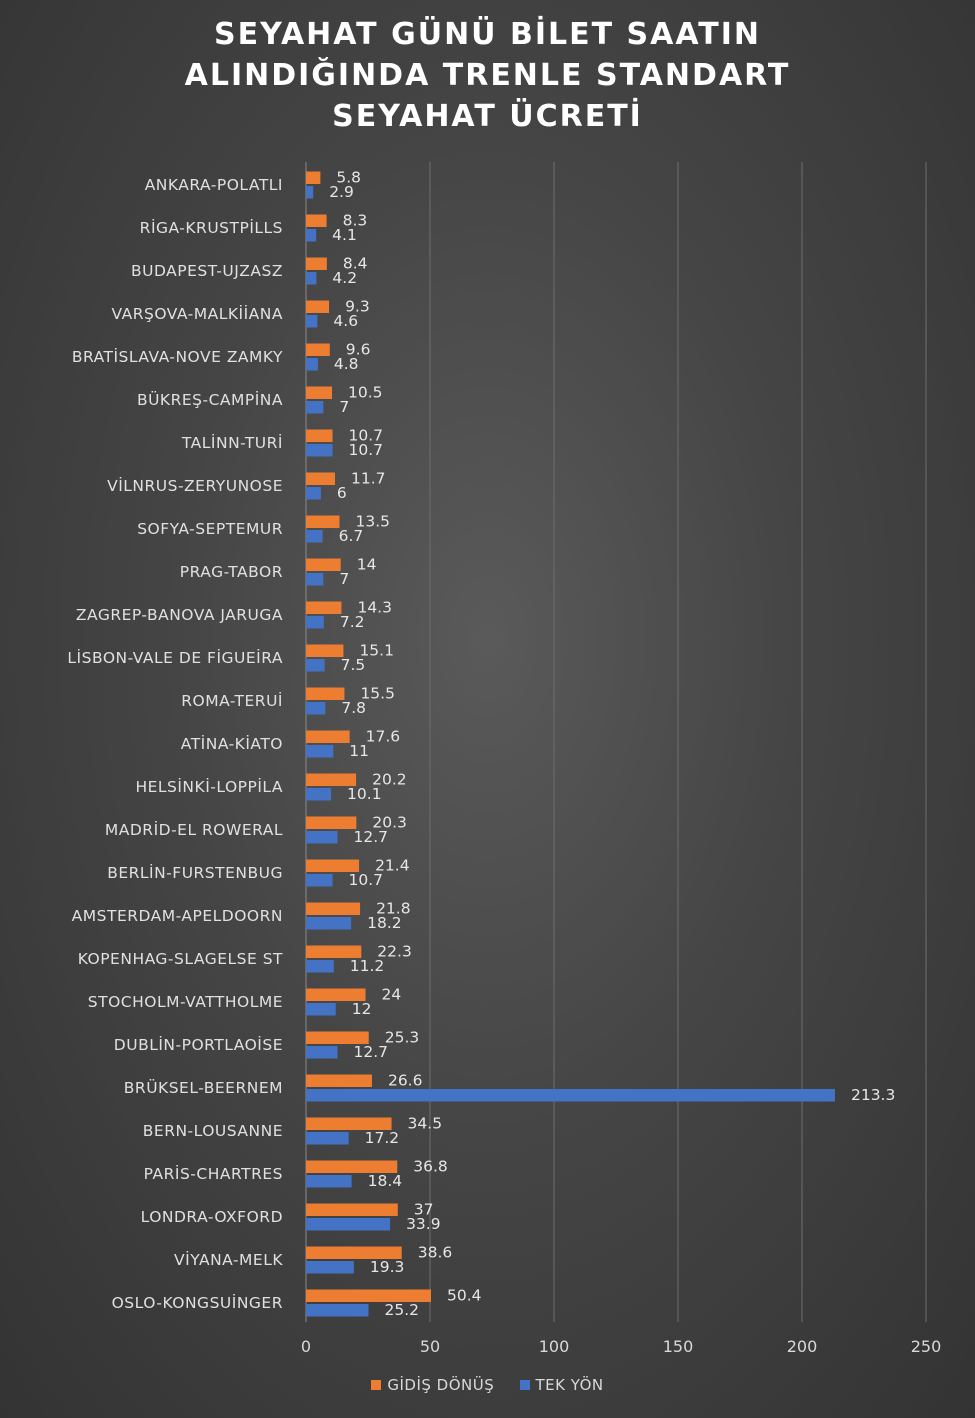 This screenshot has width=975, height=1418. What do you see at coordinates (175, 657) in the screenshot?
I see `category-label: LİSBON-VALE DE FİGUEİRA` at bounding box center [175, 657].